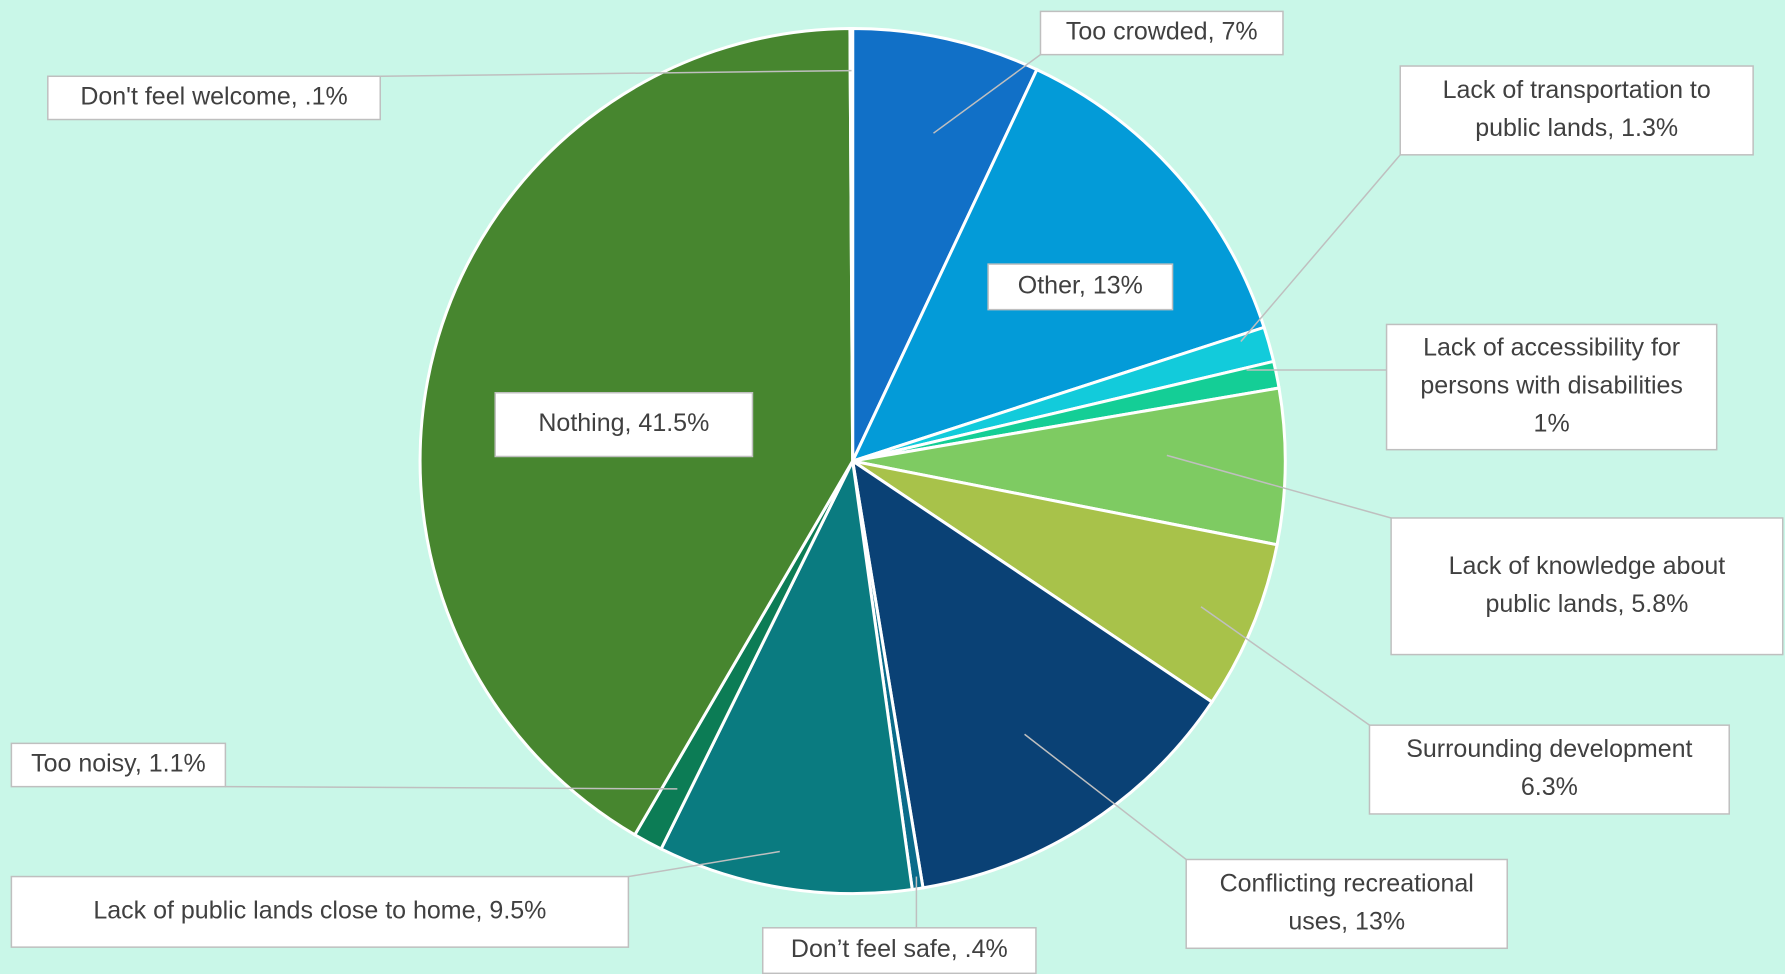  I want to click on data-label: public lands, 5.8%, so click(1586, 604).